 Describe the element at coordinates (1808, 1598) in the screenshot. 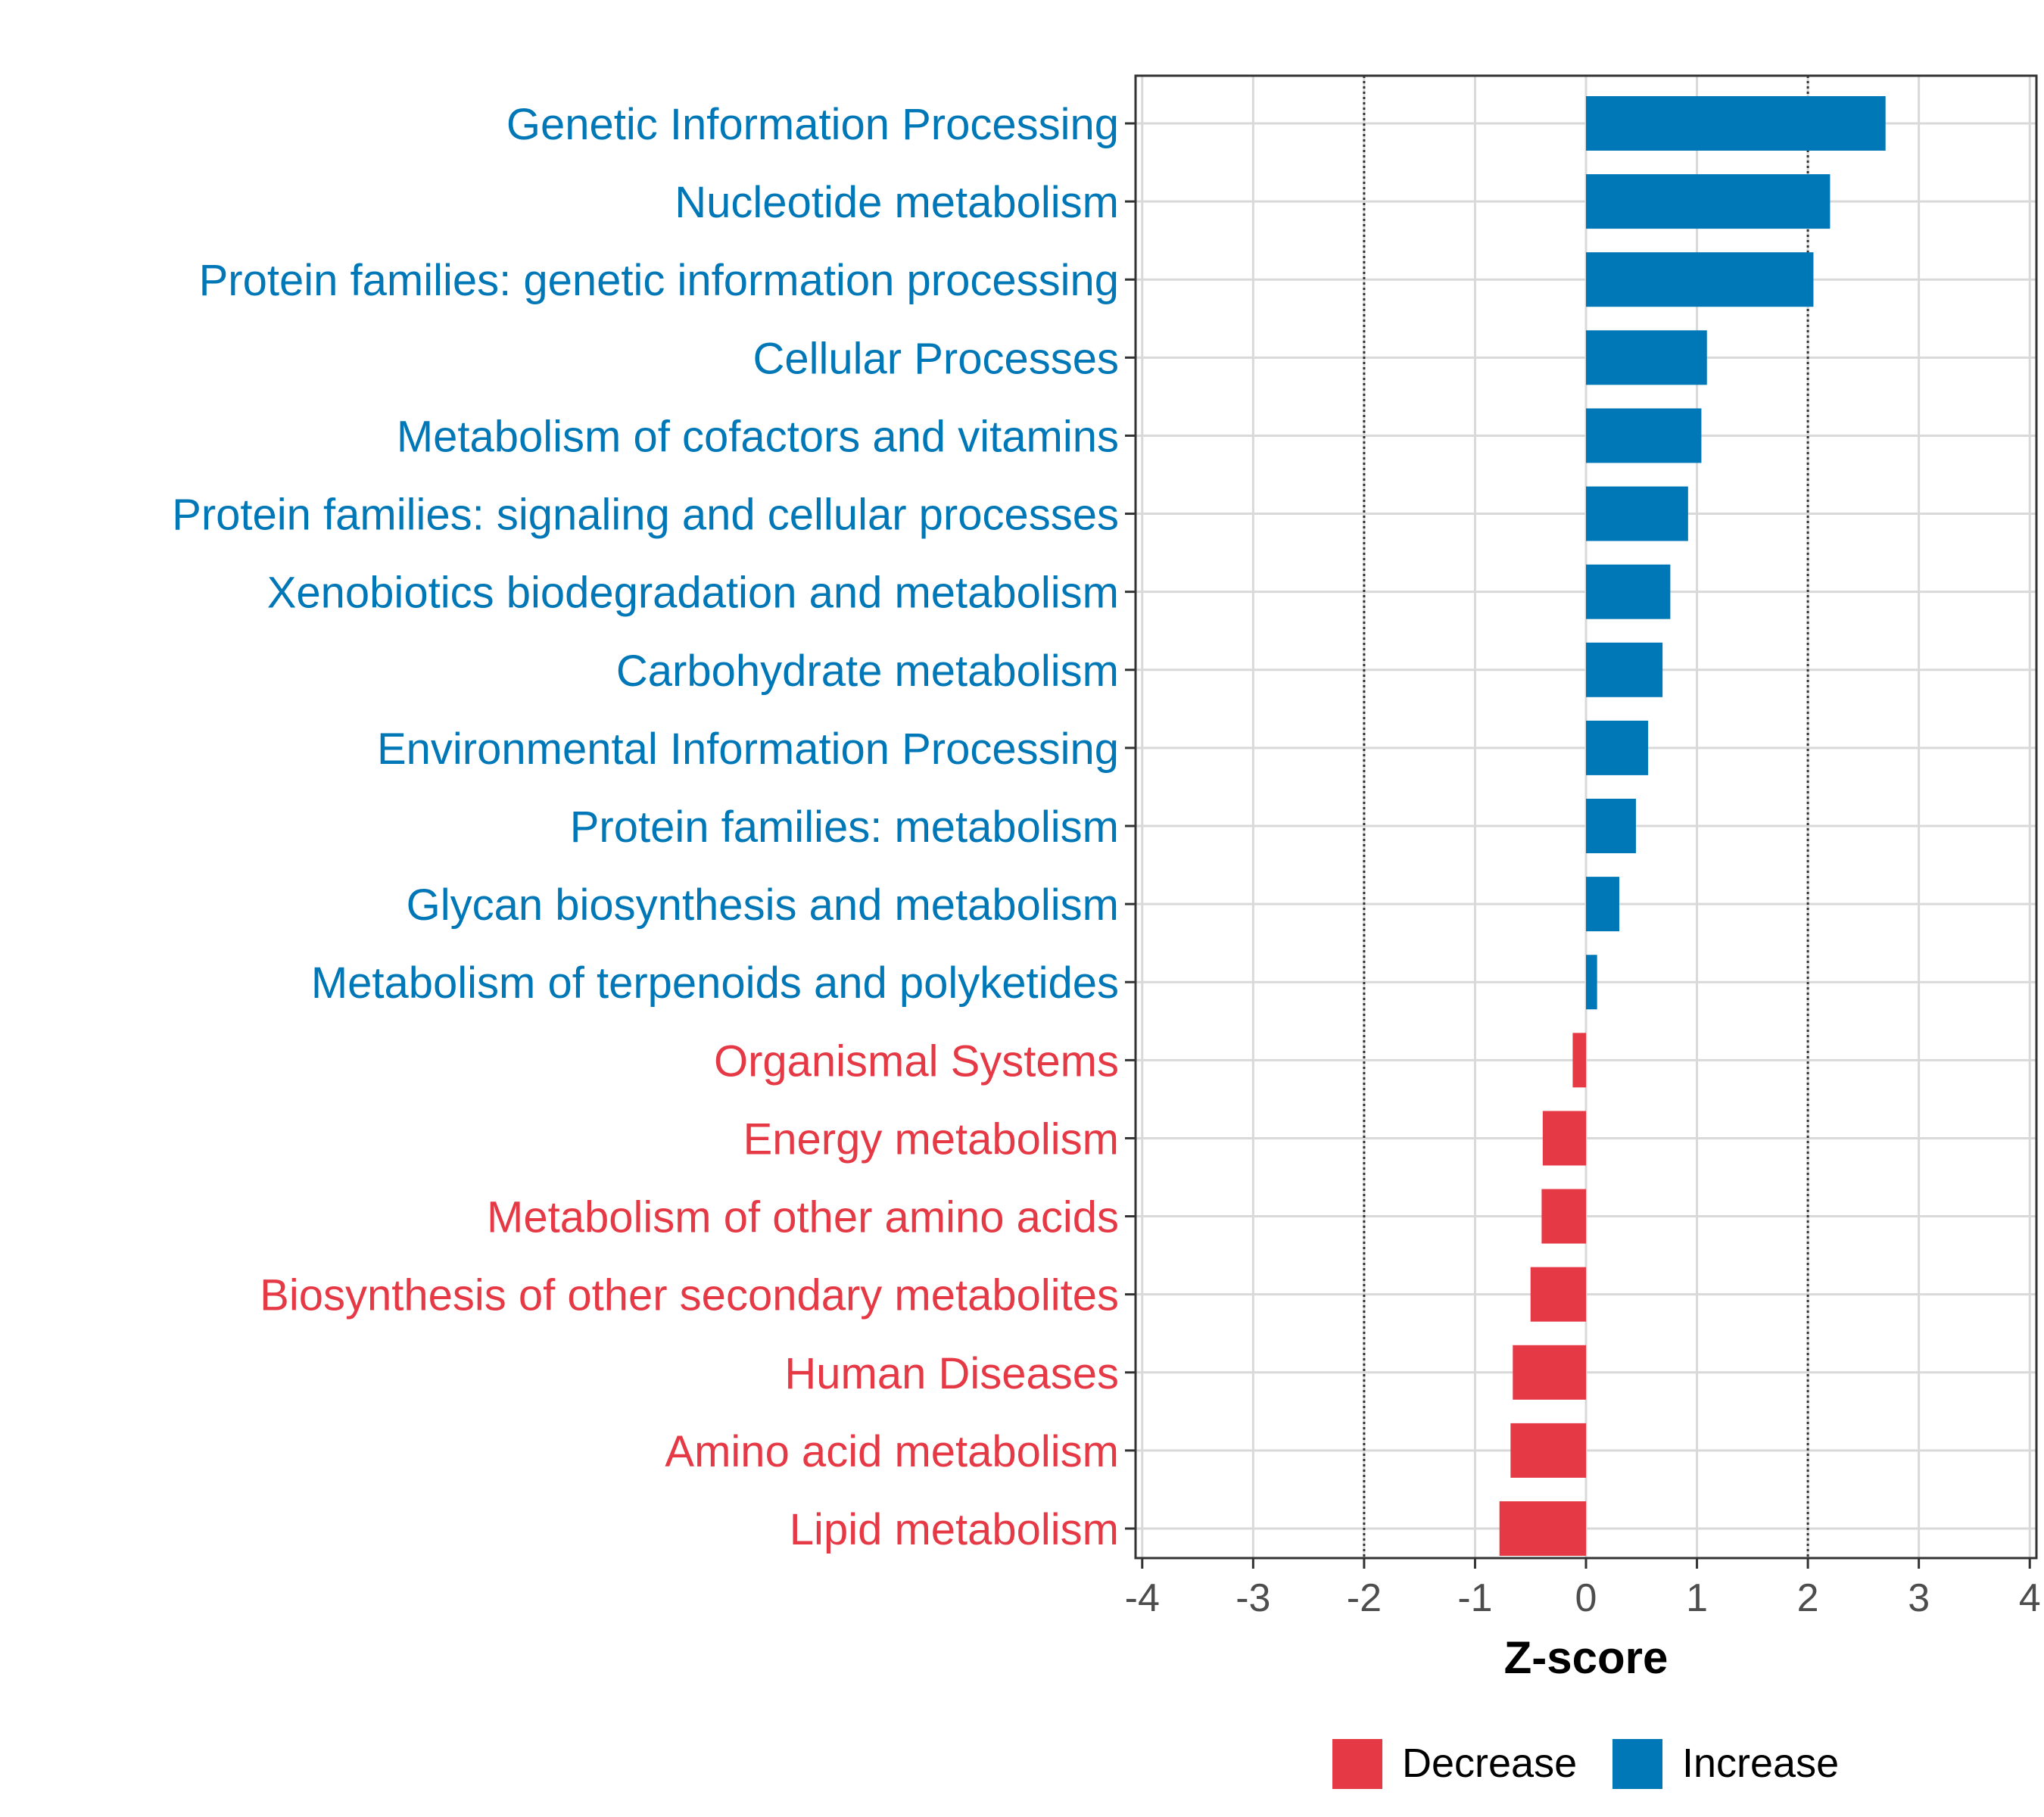

I see `x-tick-label: 2` at that location.